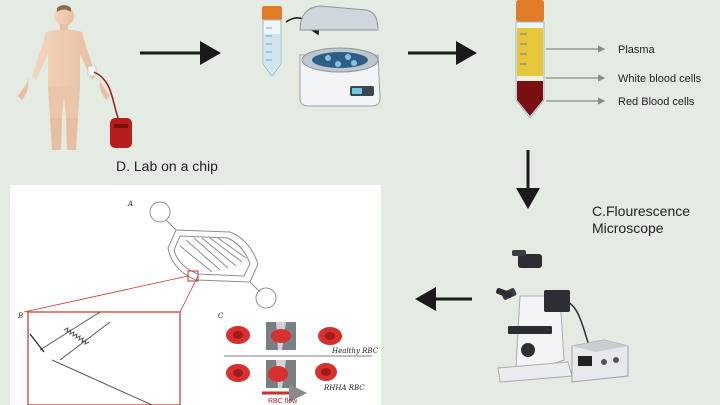  Describe the element at coordinates (530, 59) in the screenshot. I see `separated-tube-icon` at that location.